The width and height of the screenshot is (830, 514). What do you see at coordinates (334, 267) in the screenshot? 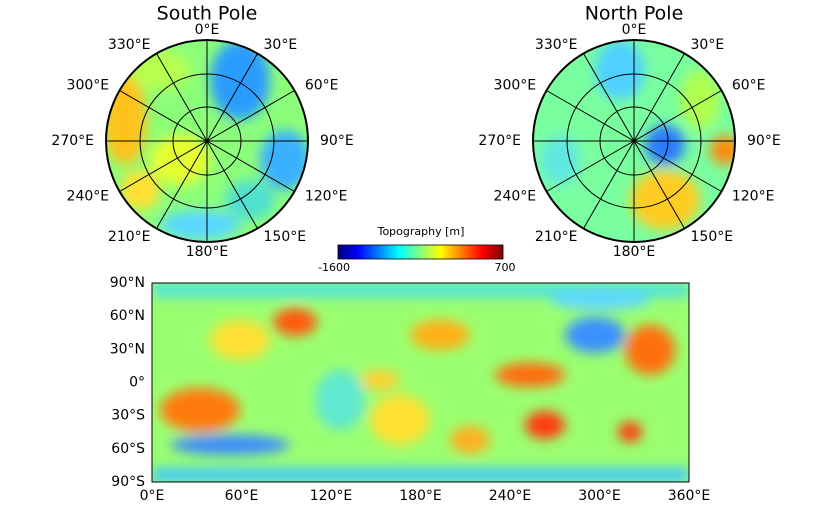
I see `colorbar-min: -1600` at bounding box center [334, 267].